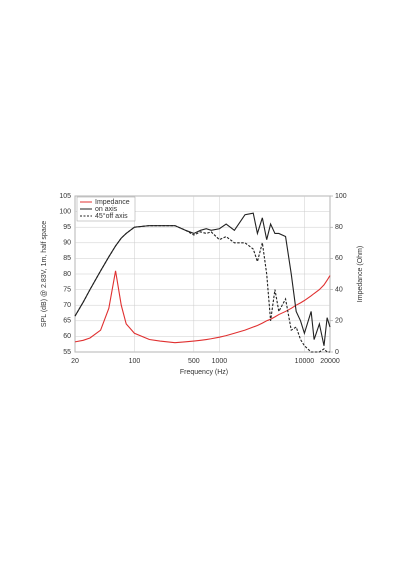 Image resolution: width=400 pixels, height=575 pixels. Describe the element at coordinates (44, 274) in the screenshot. I see `y-axis-label: SPL (dB) @ 2.83V, 1m, half space` at that location.